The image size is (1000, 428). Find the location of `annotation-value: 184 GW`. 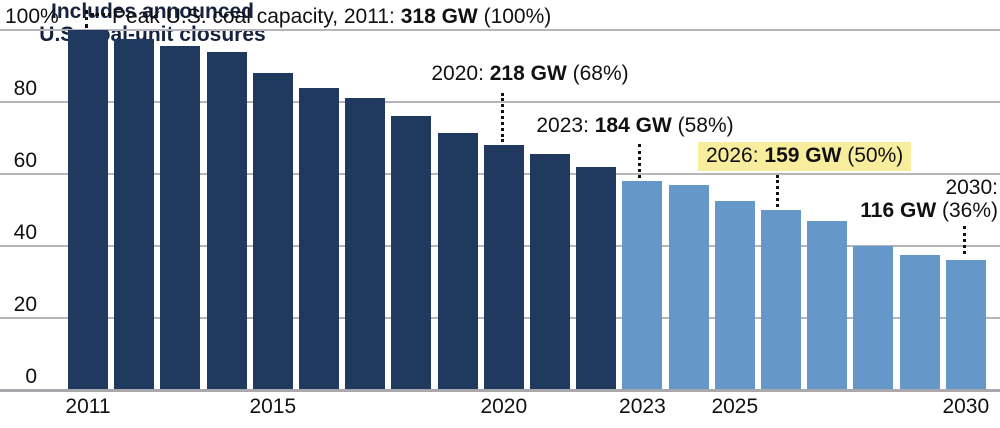

annotation-value: 184 GW is located at coordinates (633, 125).